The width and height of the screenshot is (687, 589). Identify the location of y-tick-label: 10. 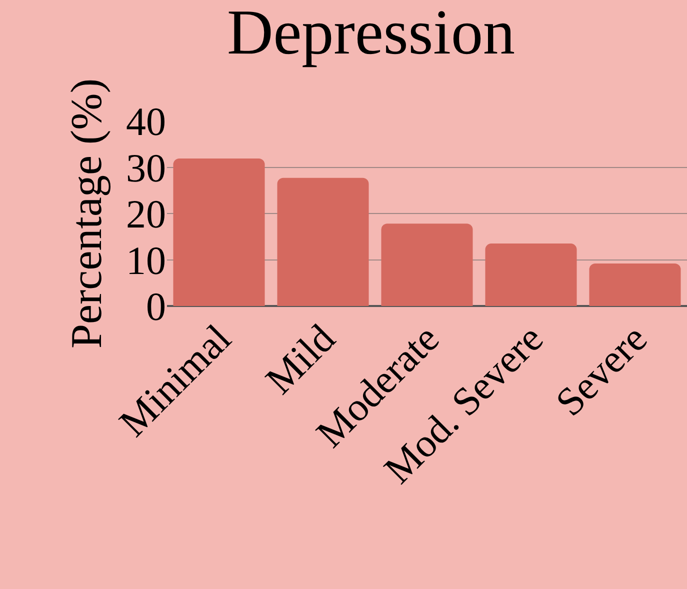
(146, 260).